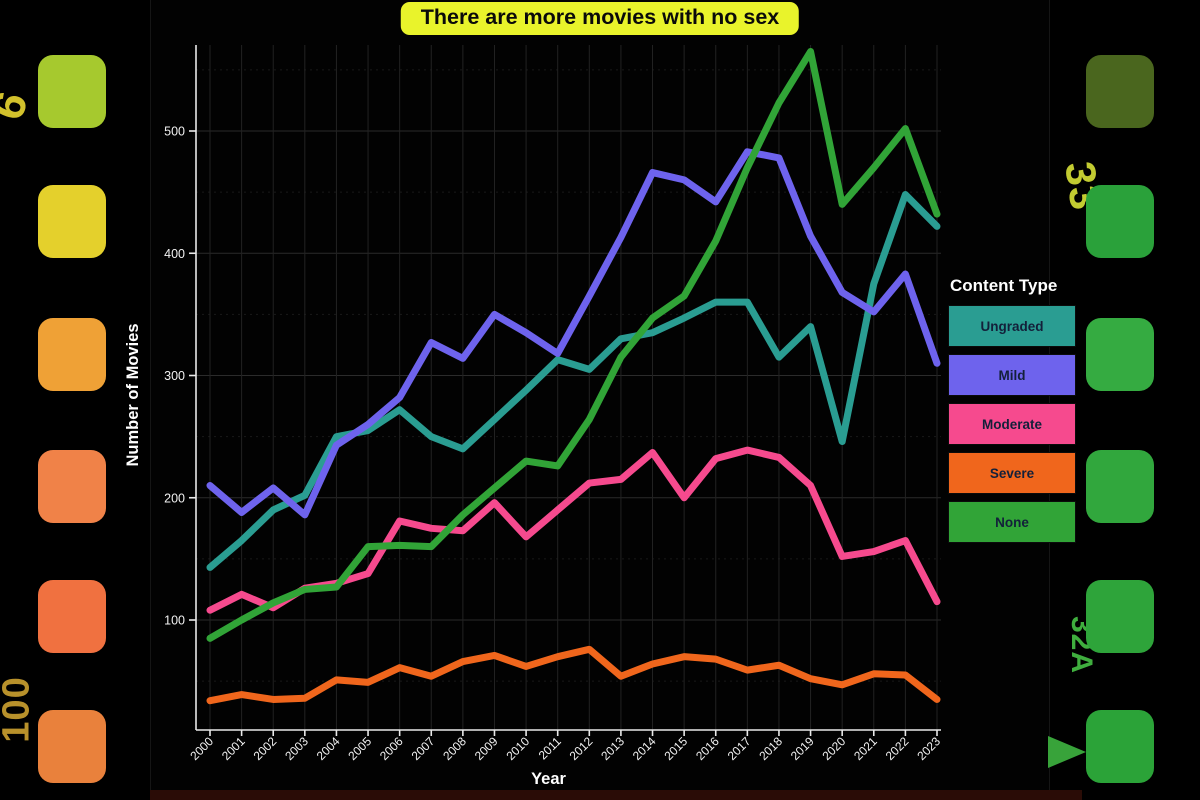 The width and height of the screenshot is (1200, 800). I want to click on legend-item-ungraded: Ungraded, so click(1012, 326).